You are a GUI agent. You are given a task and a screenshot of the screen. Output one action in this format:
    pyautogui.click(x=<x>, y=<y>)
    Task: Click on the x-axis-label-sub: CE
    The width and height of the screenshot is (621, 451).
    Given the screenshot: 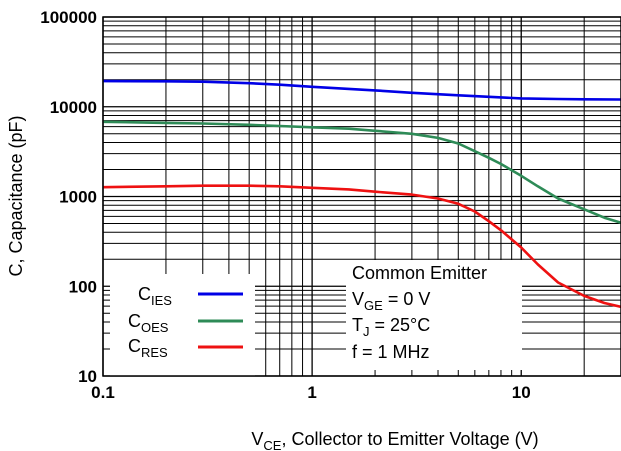 What is the action you would take?
    pyautogui.click(x=272, y=444)
    